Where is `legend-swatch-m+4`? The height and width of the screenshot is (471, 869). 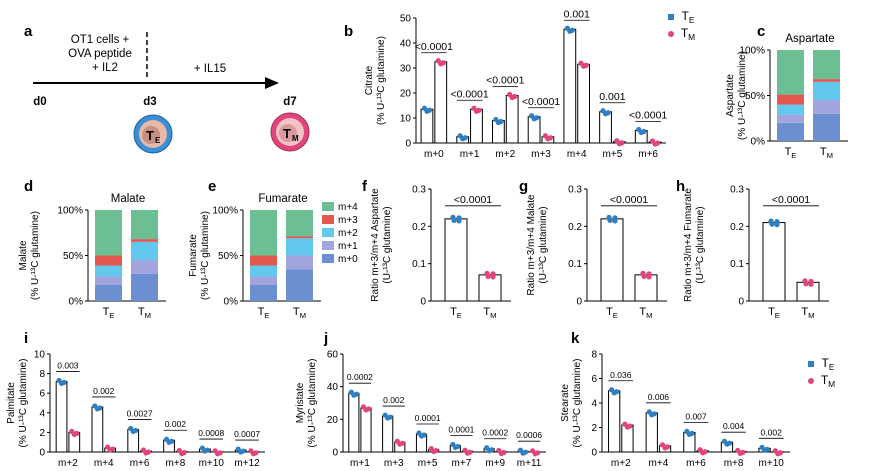 legend-swatch-m+4 is located at coordinates (328, 206).